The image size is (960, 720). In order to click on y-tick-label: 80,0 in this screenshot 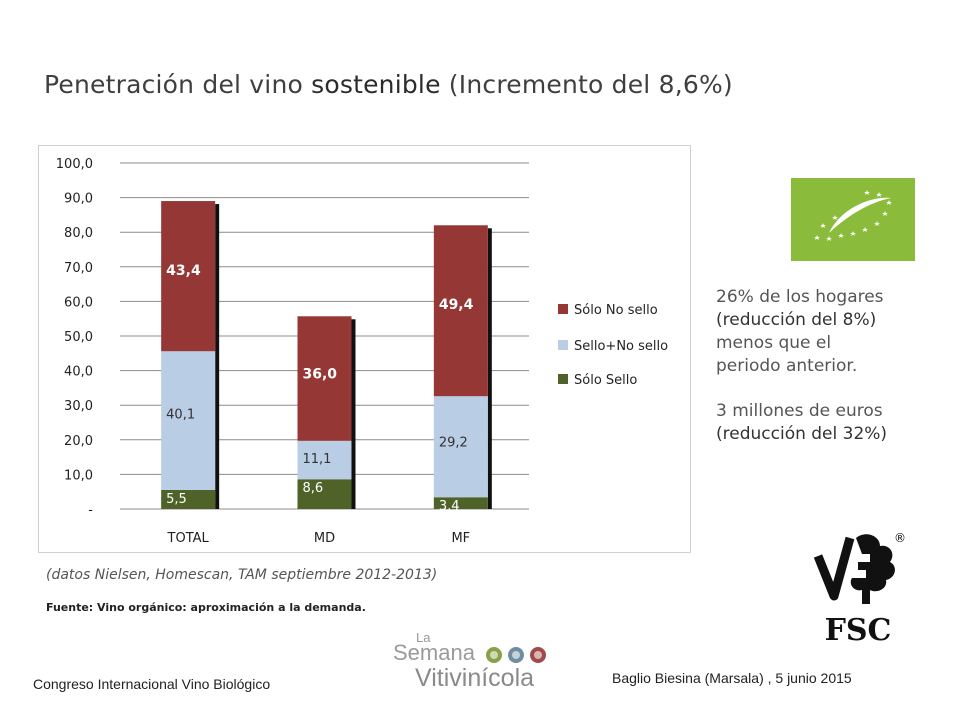, I will do `click(78, 233)`.